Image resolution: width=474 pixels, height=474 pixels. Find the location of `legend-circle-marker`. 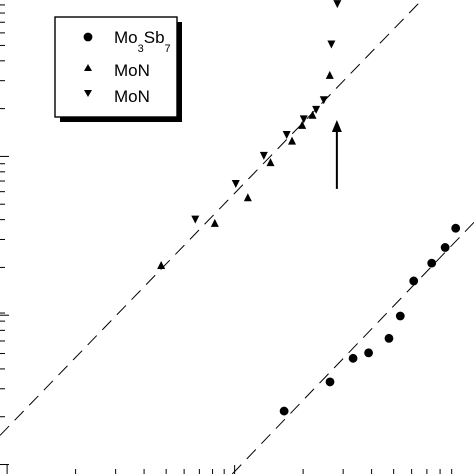

legend-circle-marker is located at coordinates (88, 37).